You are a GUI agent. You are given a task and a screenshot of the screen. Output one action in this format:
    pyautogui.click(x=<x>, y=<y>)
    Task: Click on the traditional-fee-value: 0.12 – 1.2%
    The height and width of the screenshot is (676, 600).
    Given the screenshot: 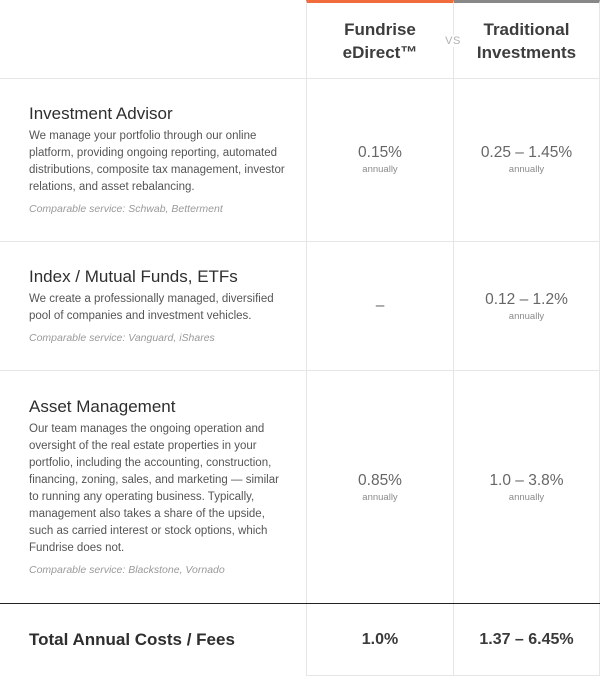 What is the action you would take?
    pyautogui.click(x=526, y=299)
    